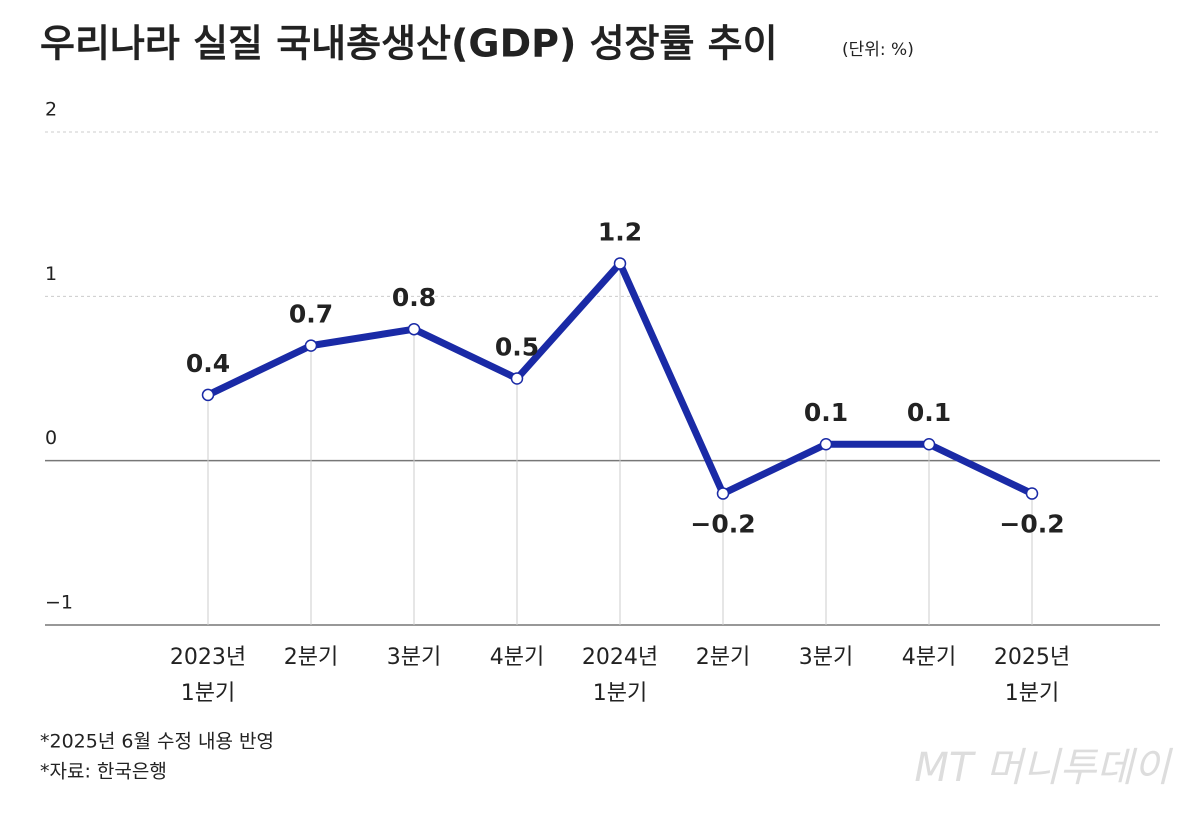 This screenshot has width=1200, height=823. What do you see at coordinates (878, 50) in the screenshot?
I see `chart-subtitle: (단위: %)` at bounding box center [878, 50].